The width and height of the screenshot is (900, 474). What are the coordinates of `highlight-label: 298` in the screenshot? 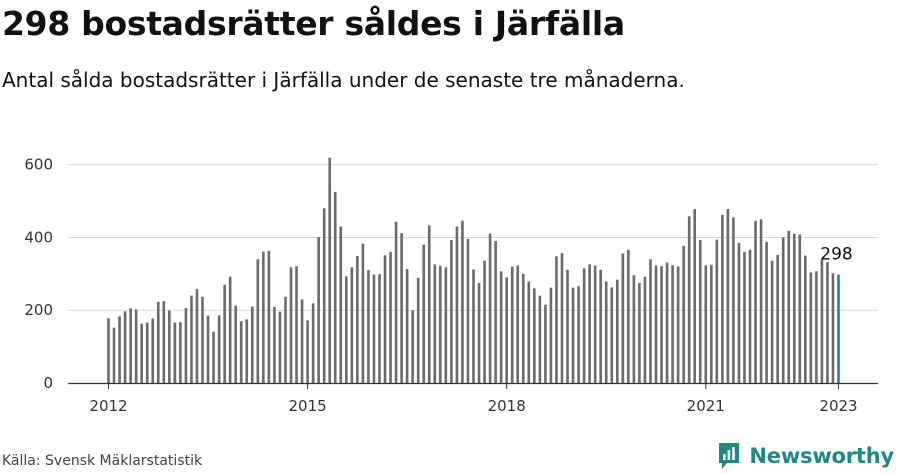 It's located at (836, 255).